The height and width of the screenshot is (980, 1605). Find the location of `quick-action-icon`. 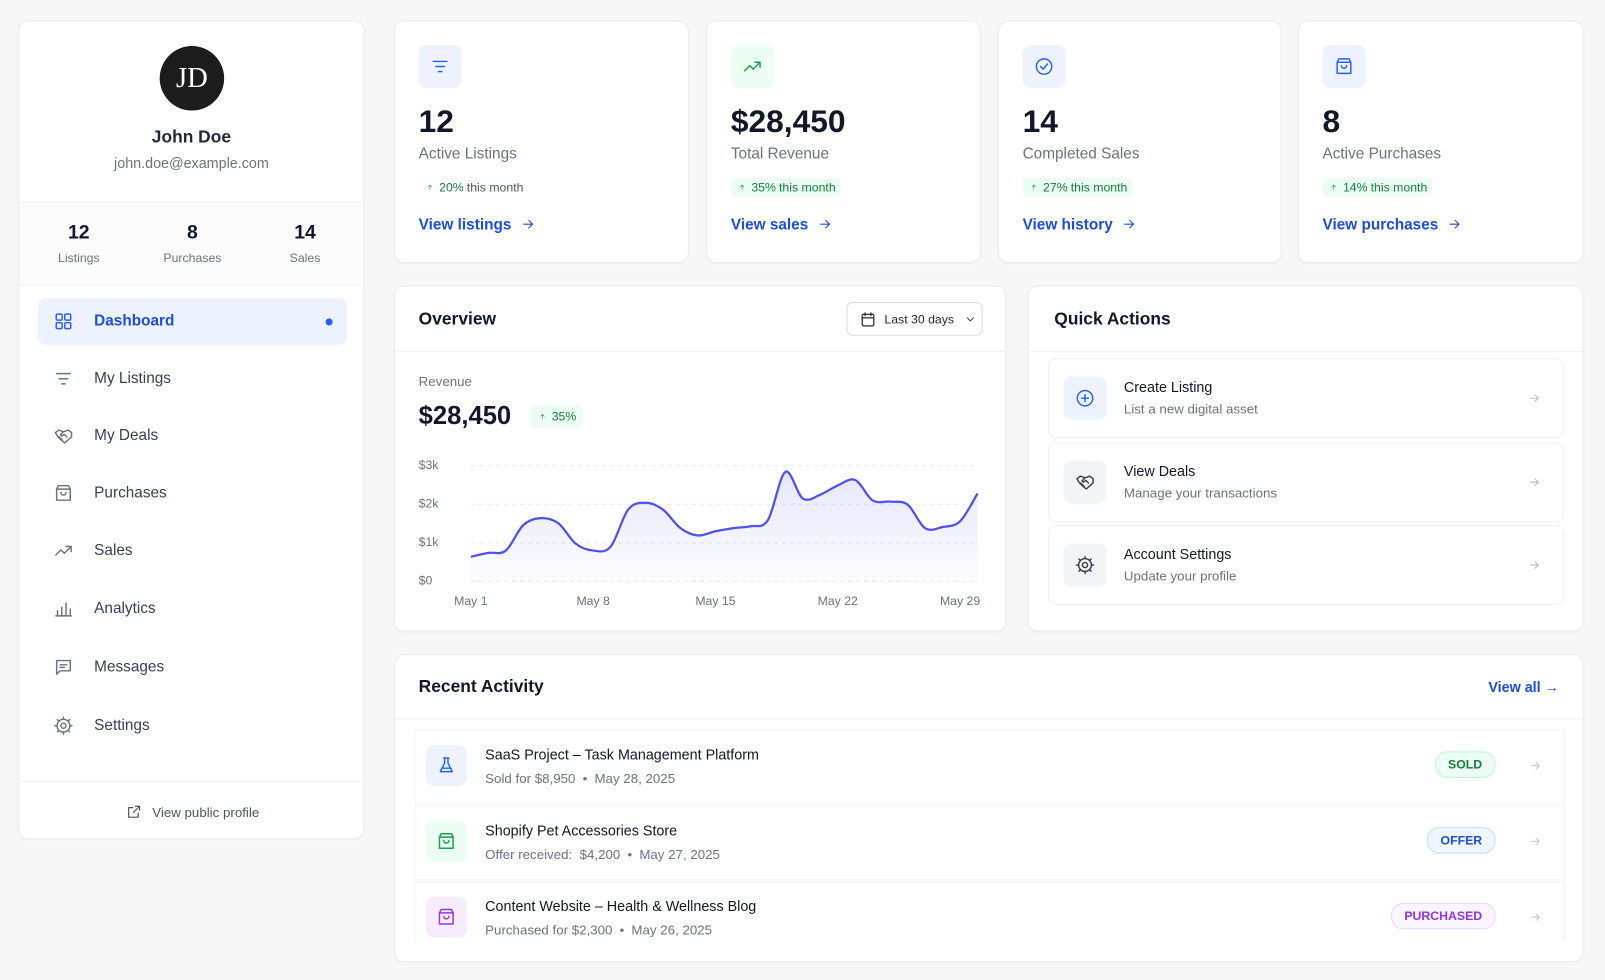

quick-action-icon is located at coordinates (1085, 398).